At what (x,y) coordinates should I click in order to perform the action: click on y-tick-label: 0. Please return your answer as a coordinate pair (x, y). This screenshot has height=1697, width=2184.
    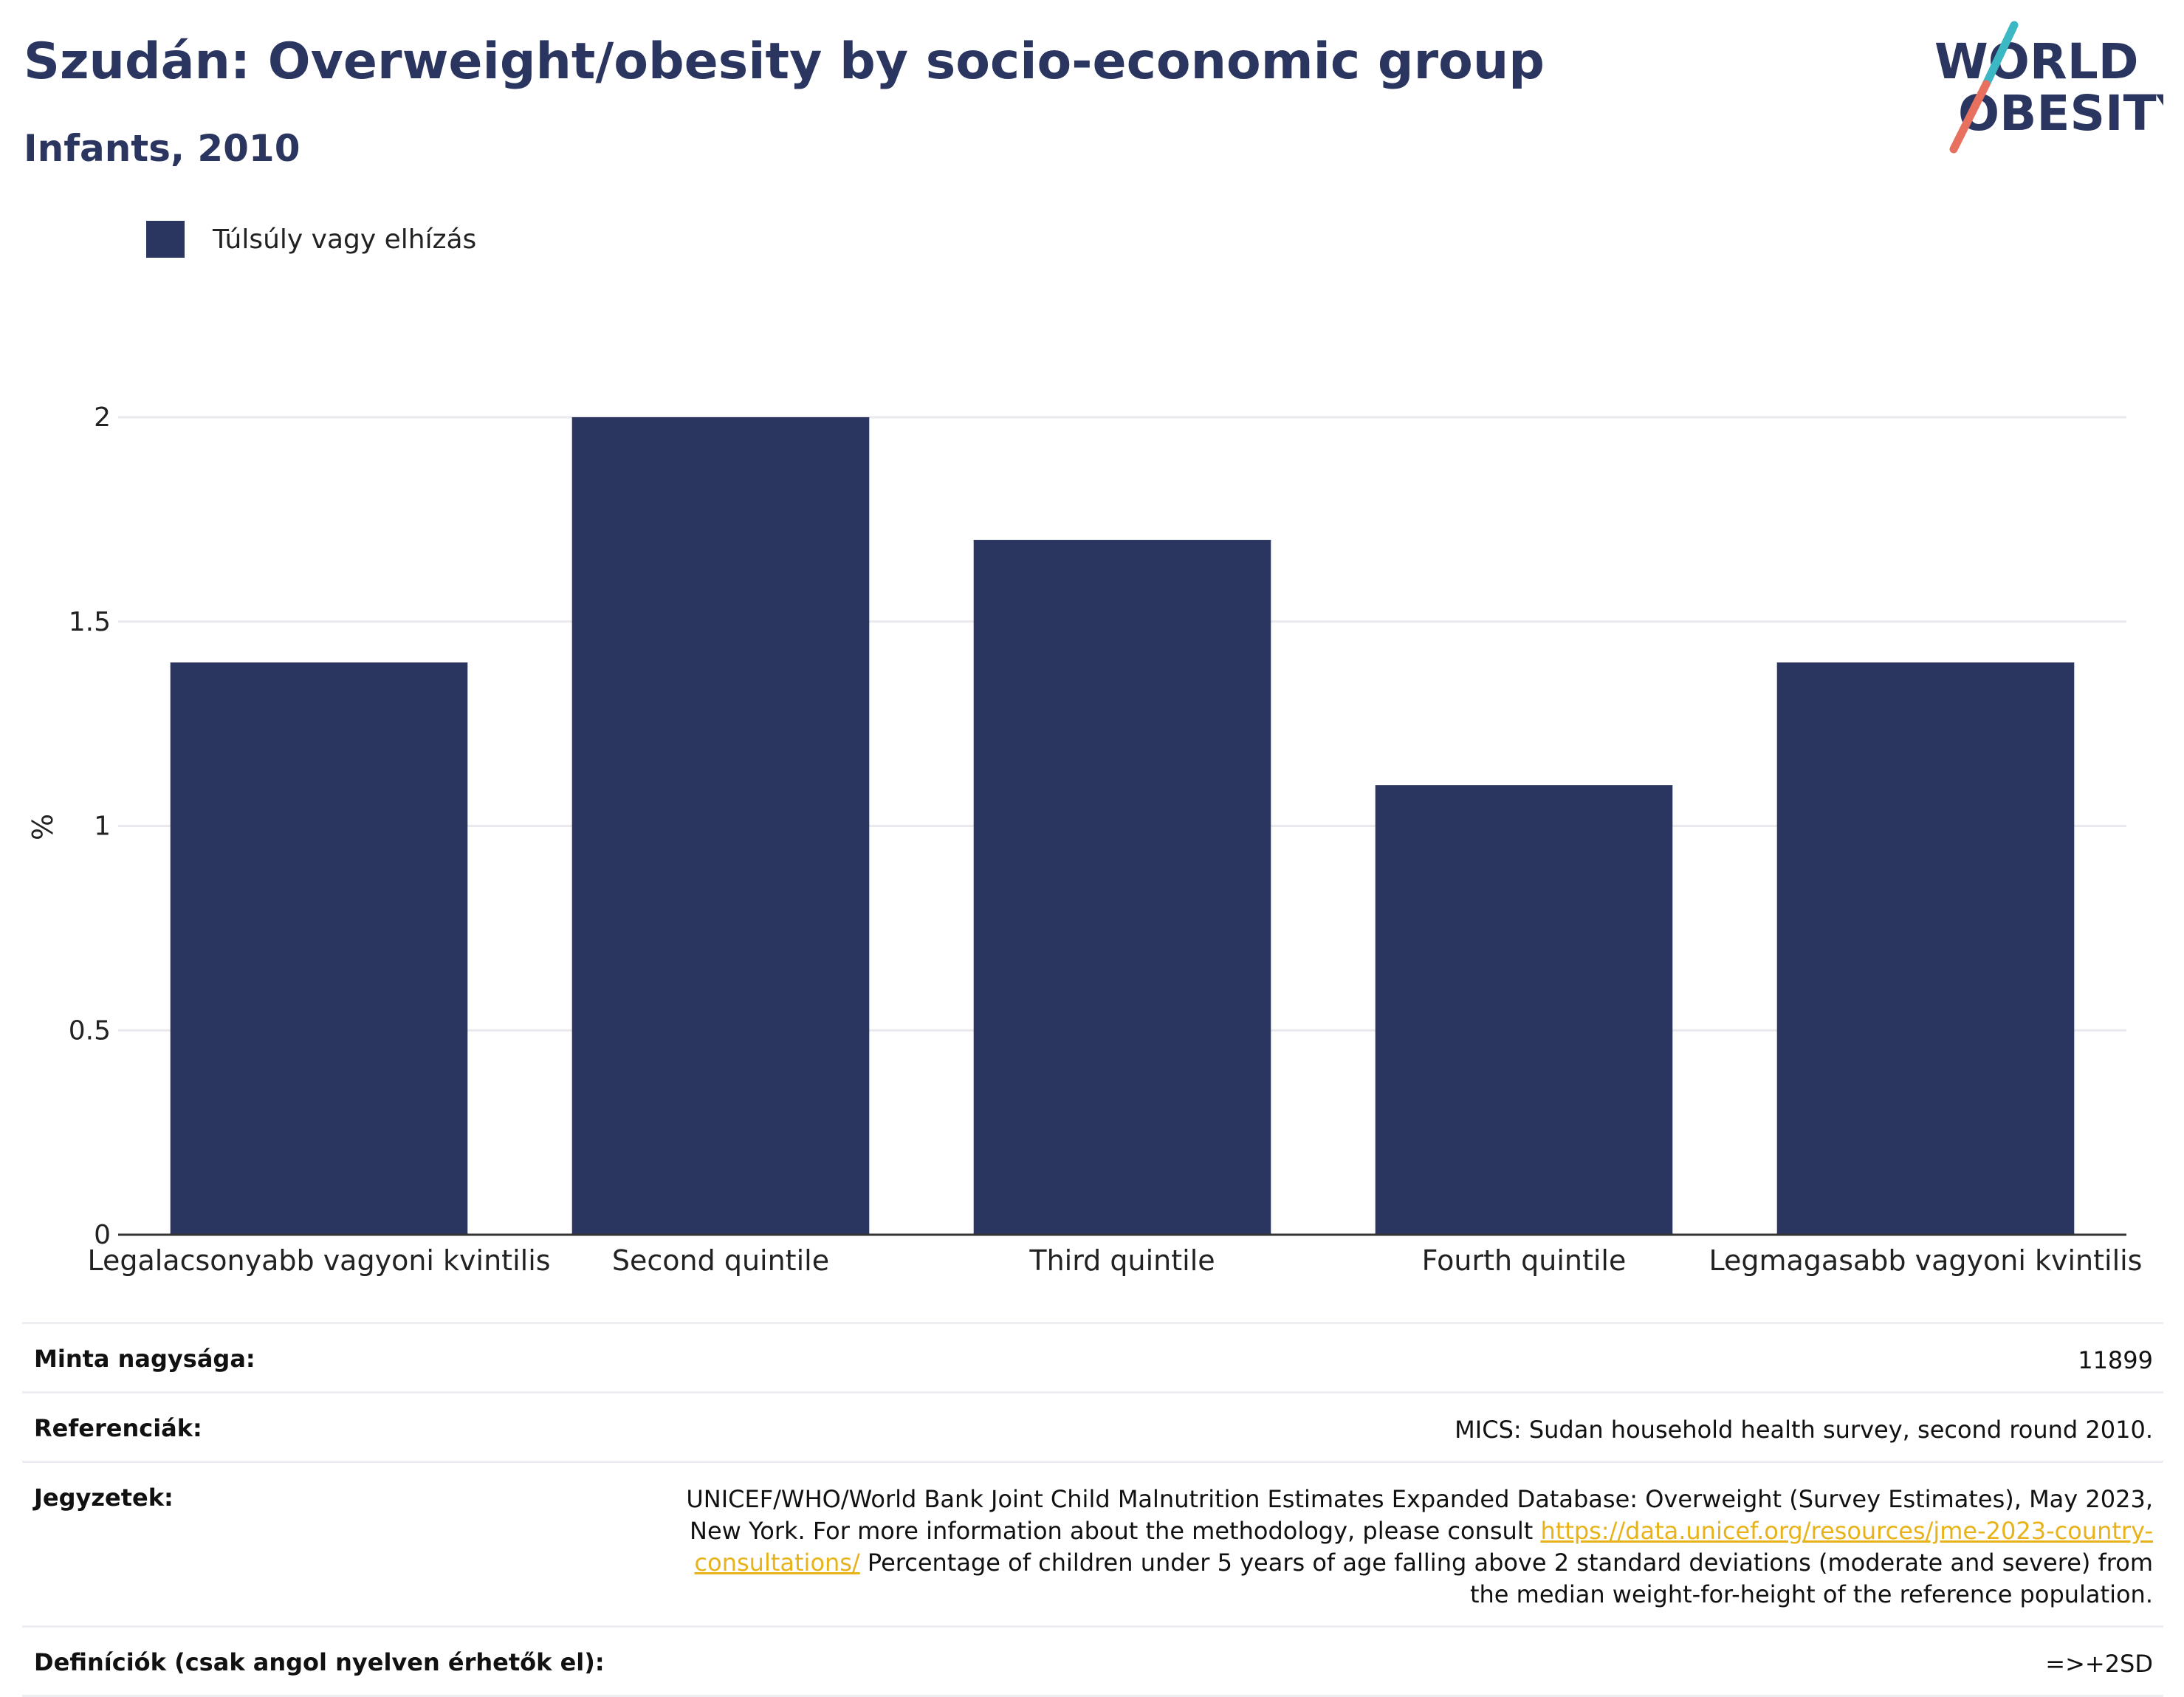
    Looking at the image, I should click on (103, 1235).